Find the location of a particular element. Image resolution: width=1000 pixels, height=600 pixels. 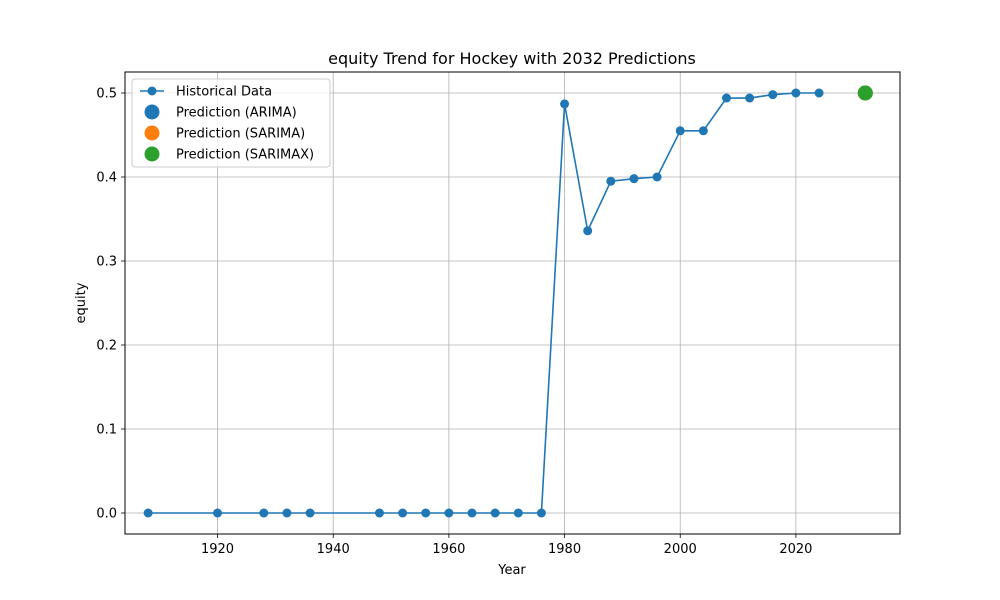

y-tick-label: 0.4 is located at coordinates (106, 178).